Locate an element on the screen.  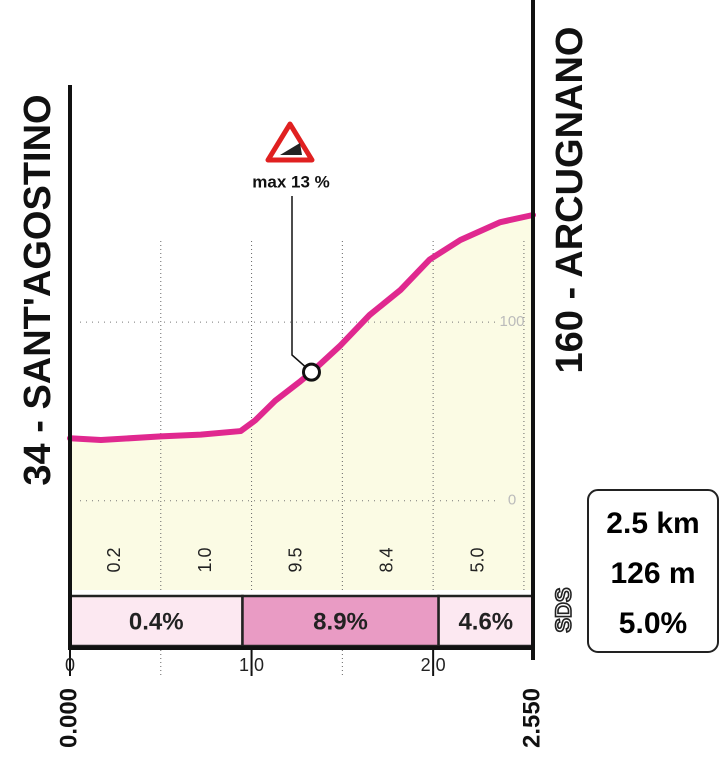
band-label: 8.9% is located at coordinates (340, 621).